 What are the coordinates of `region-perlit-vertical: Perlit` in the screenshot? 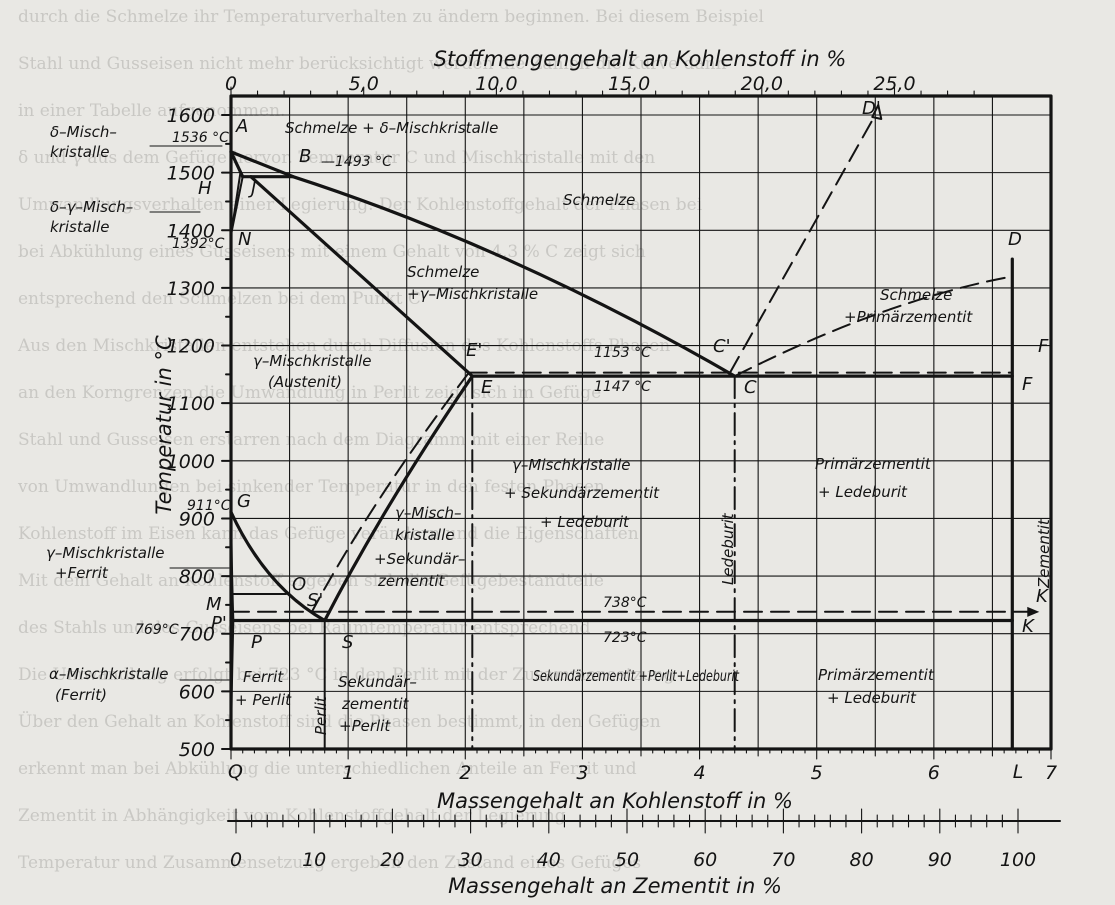 It's located at (321, 715).